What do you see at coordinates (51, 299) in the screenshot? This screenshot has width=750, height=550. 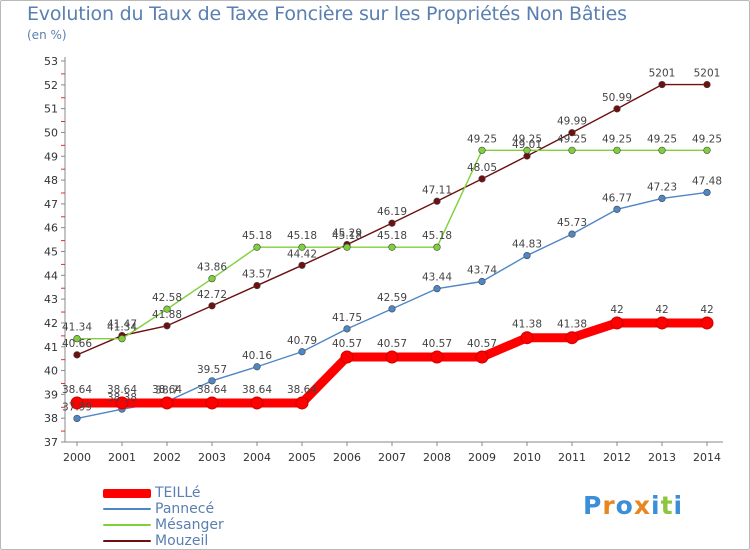 I see `y-tick-label: 43` at bounding box center [51, 299].